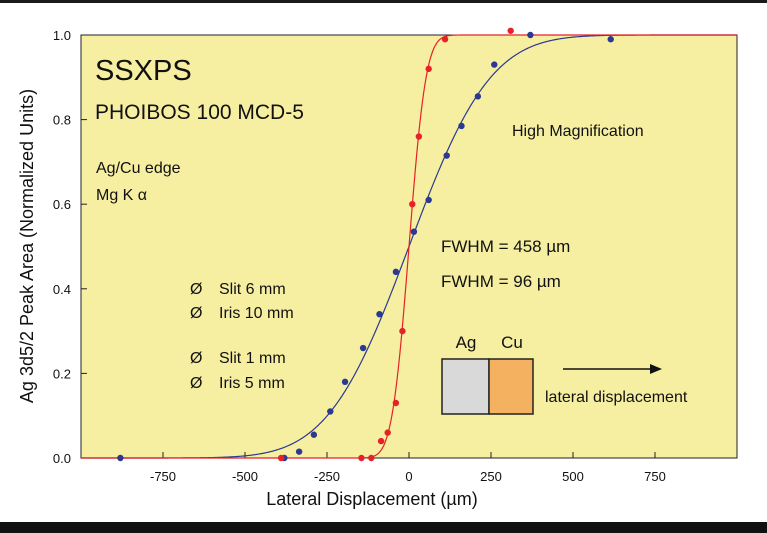 This screenshot has width=767, height=533. Describe the element at coordinates (408, 468) in the screenshot. I see `x-axis-ticks: -750 -500 -250 0 250 500 750` at that location.